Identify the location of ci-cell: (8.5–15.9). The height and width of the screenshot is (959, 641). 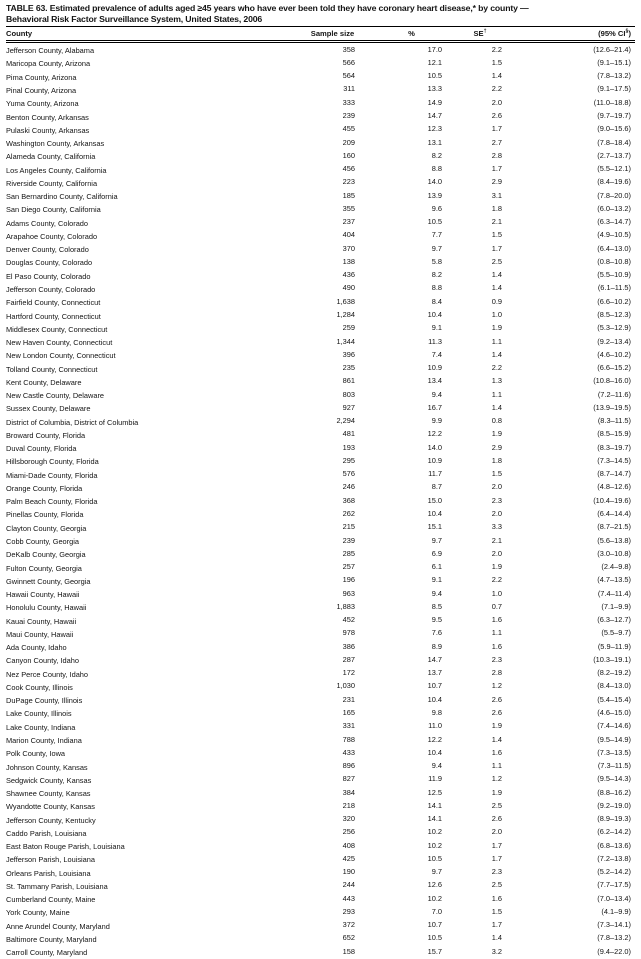
(614, 434).